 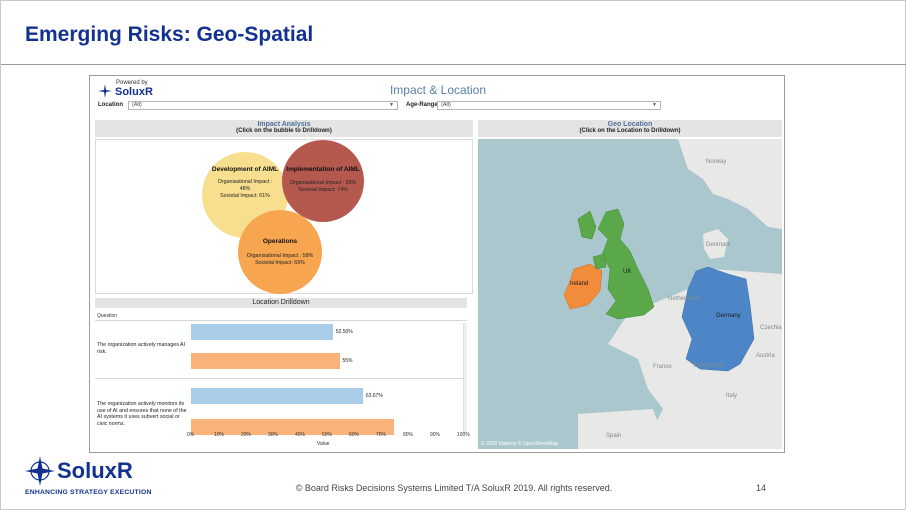 What do you see at coordinates (520, 444) in the screenshot?
I see `map-attribution: © 2020 Mapbox © OpenStreetMap` at bounding box center [520, 444].